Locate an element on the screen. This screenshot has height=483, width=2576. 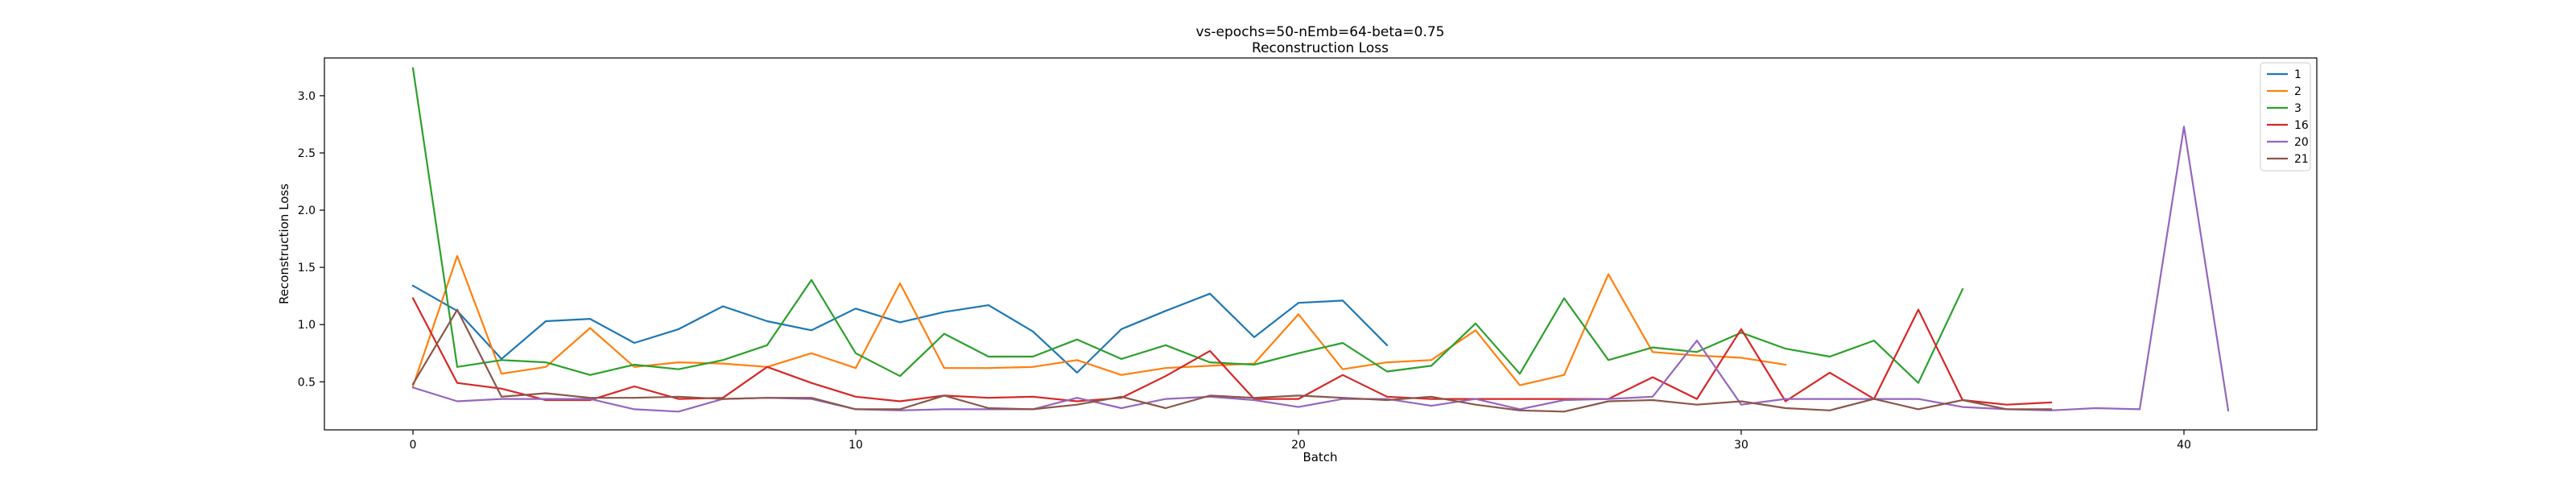
chart-subtitle: Reconstruction Loss is located at coordinates (1320, 48).